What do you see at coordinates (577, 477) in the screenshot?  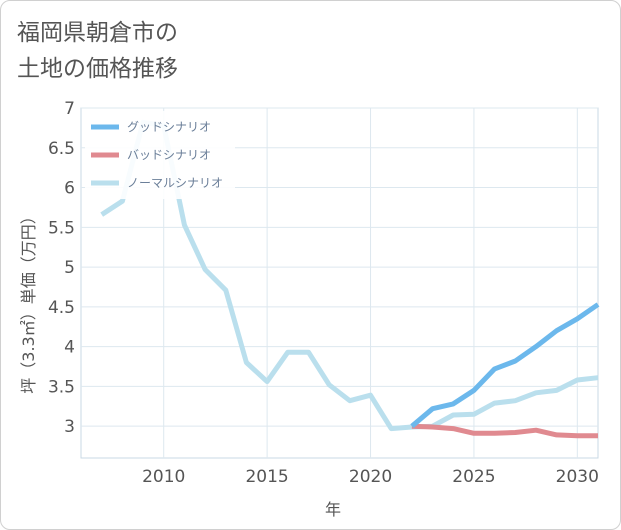 I see `x-tick-label: 2030` at bounding box center [577, 477].